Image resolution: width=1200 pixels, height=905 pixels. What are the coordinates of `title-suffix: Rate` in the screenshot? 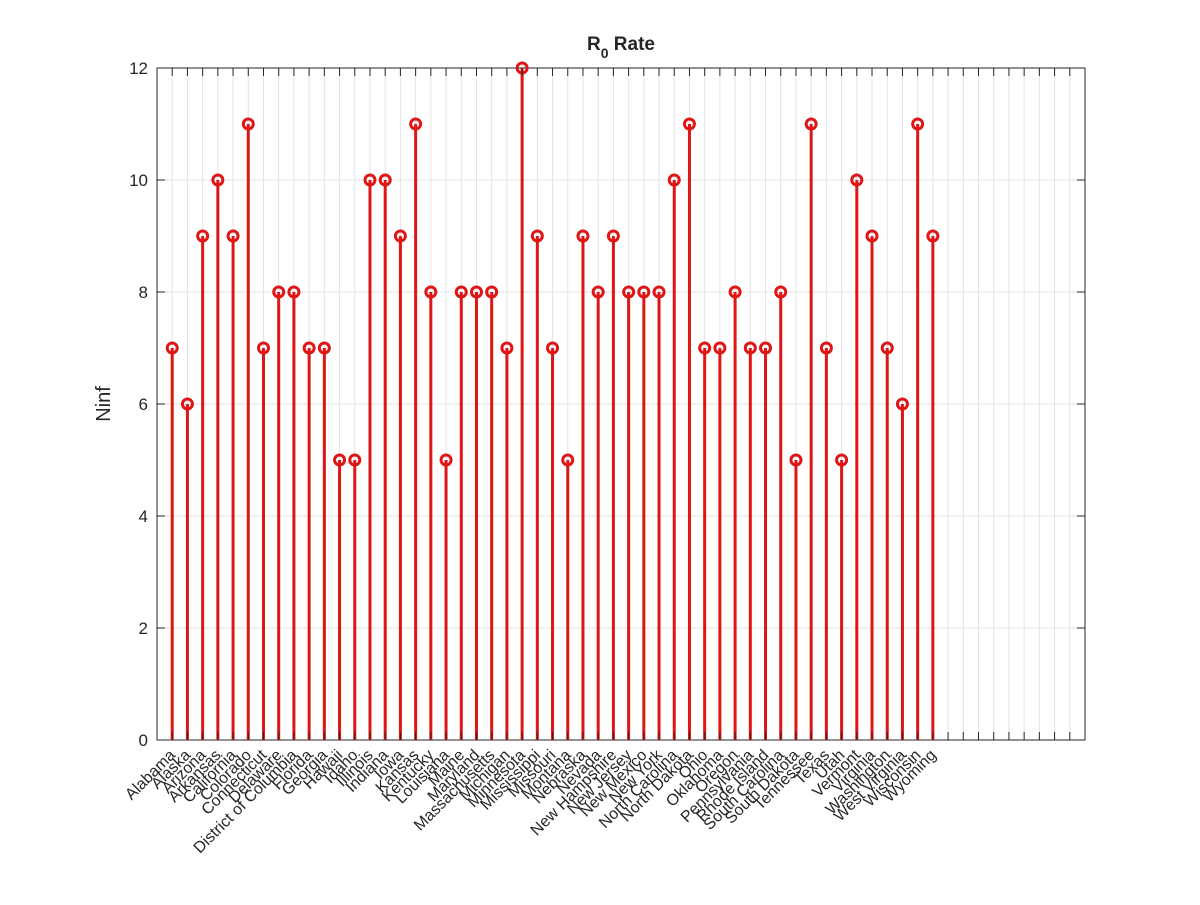 It's located at (632, 44).